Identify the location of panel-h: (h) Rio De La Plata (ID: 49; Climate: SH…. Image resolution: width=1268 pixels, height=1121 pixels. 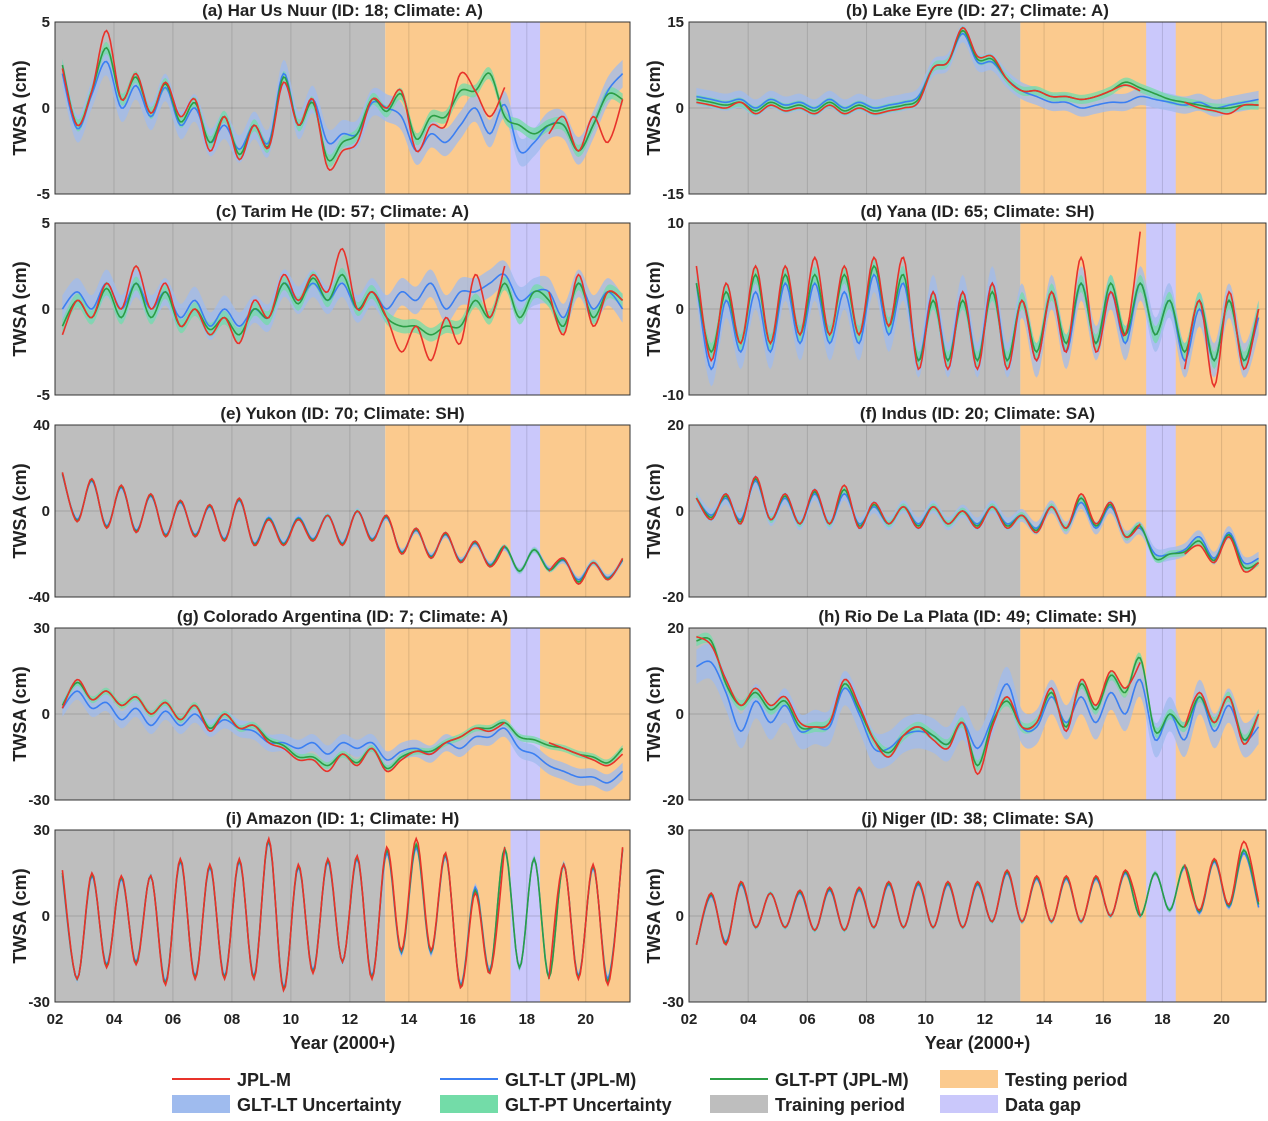
(955, 708).